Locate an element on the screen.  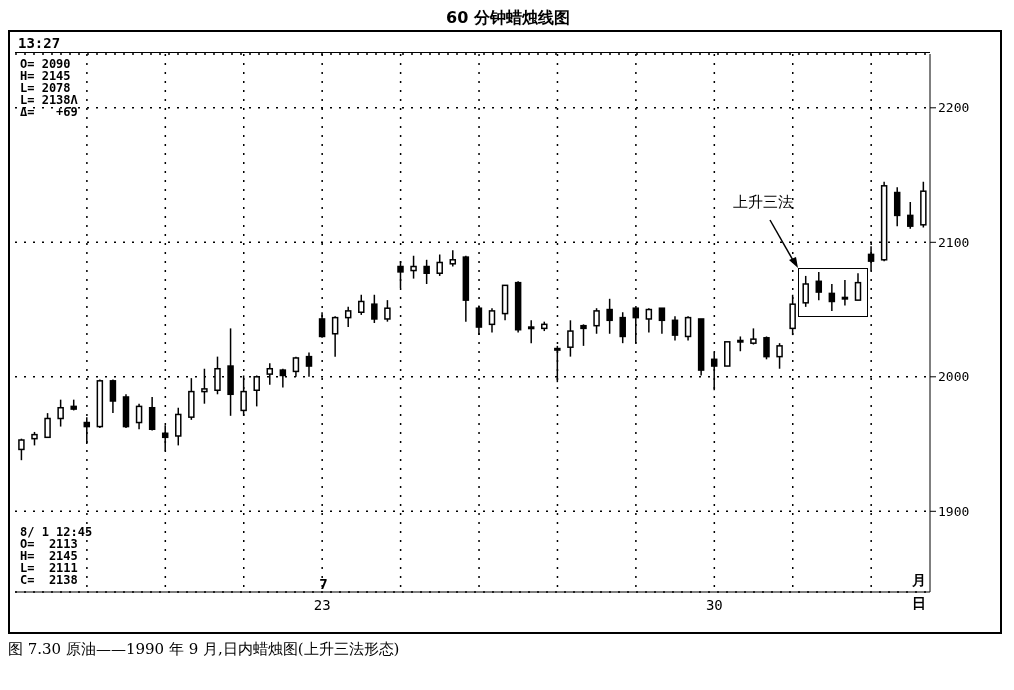
y-tick-label: 1900 is located at coordinates (954, 511).